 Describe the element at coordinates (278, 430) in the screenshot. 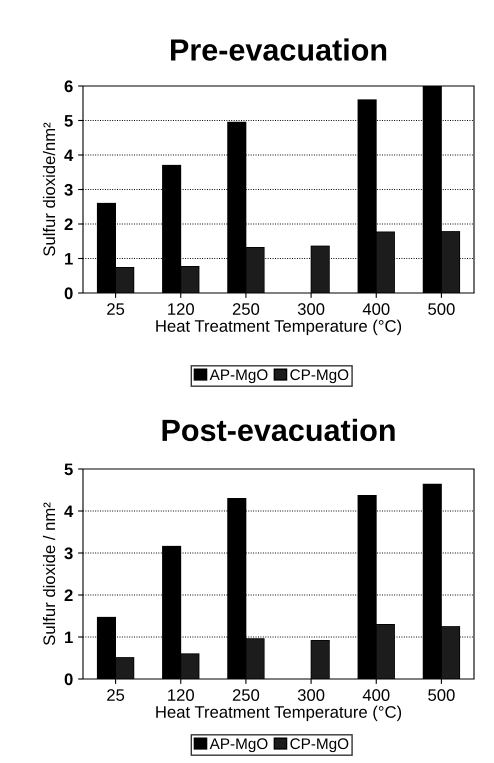

I see `chart-title: Post-evacuation` at that location.